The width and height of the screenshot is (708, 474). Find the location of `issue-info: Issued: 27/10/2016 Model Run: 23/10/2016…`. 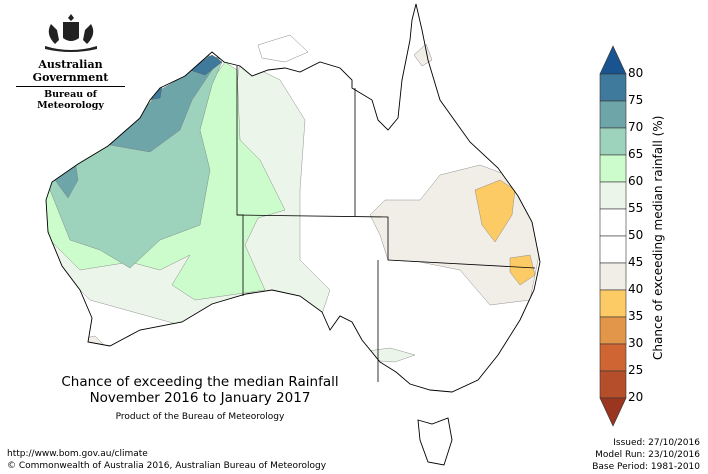

issue-info: Issued: 27/10/2016 Model Run: 23/10/2016… is located at coordinates (646, 455).